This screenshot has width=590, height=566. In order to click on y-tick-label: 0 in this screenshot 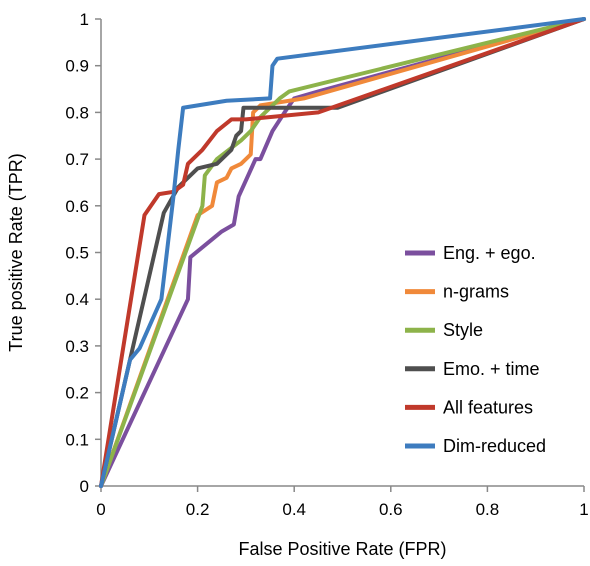, I will do `click(84, 486)`.